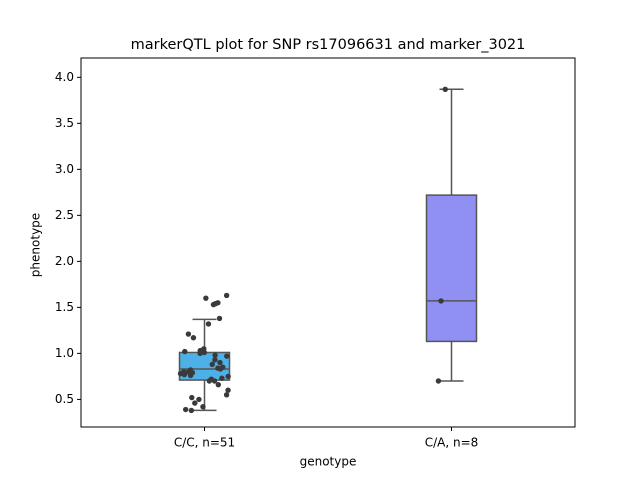 This screenshot has width=640, height=484. What do you see at coordinates (64, 261) in the screenshot?
I see `y-tick-label: 2.0` at bounding box center [64, 261].